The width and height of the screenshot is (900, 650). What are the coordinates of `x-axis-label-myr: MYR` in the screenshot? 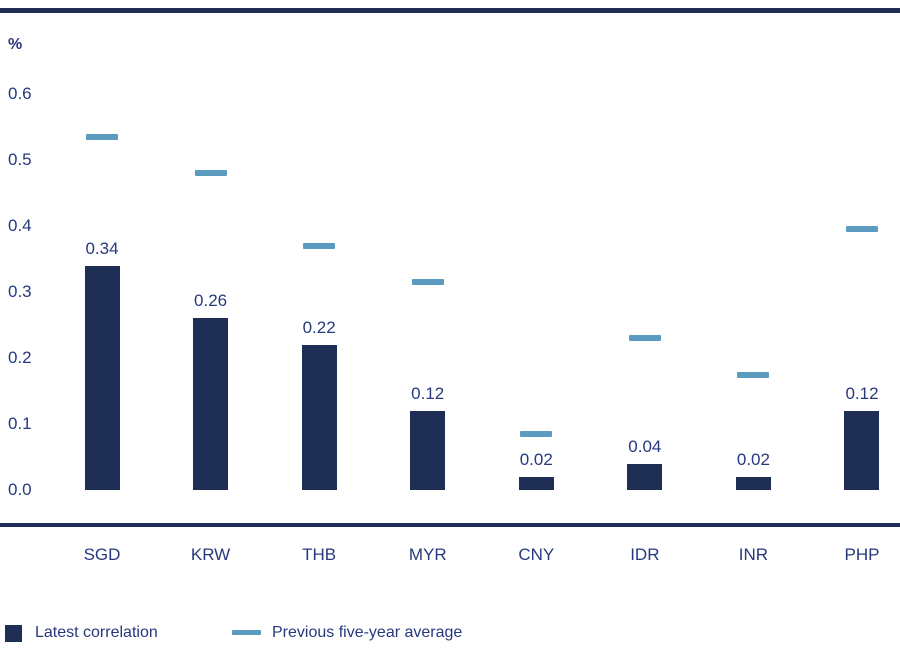 It's located at (427, 554).